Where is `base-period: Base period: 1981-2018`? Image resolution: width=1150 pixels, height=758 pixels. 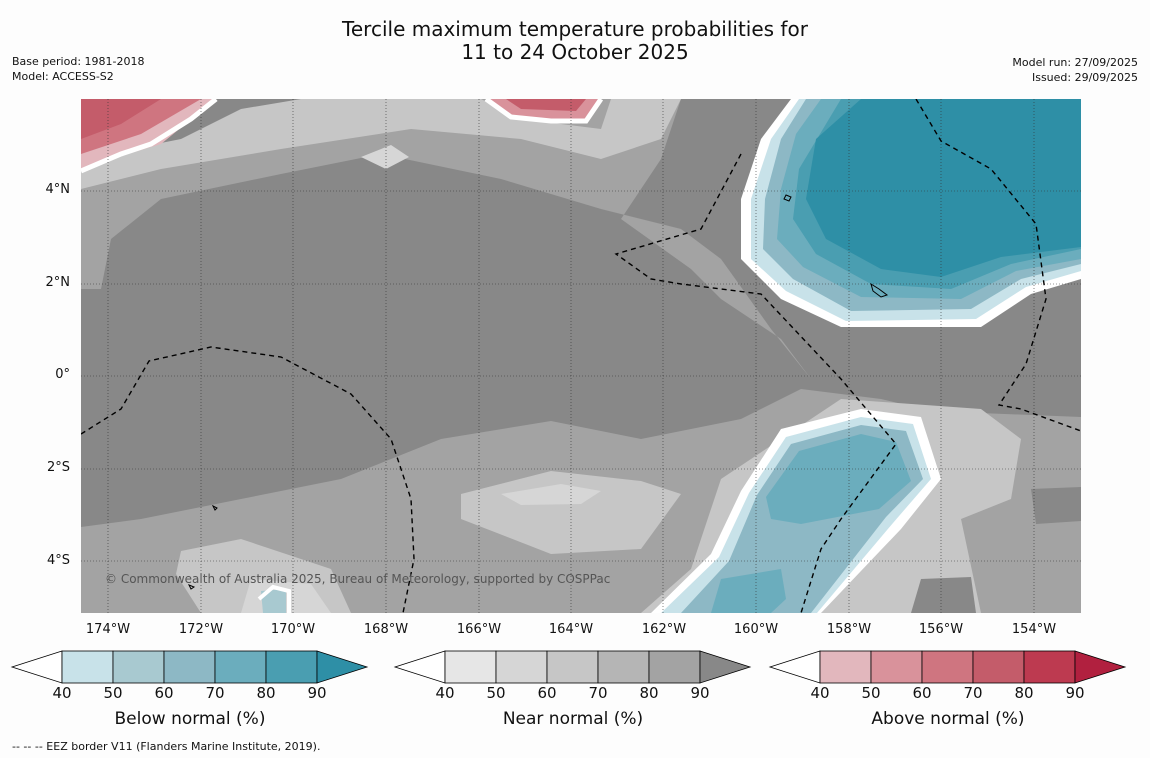 base-period: Base period: 1981-2018 is located at coordinates (78, 61).